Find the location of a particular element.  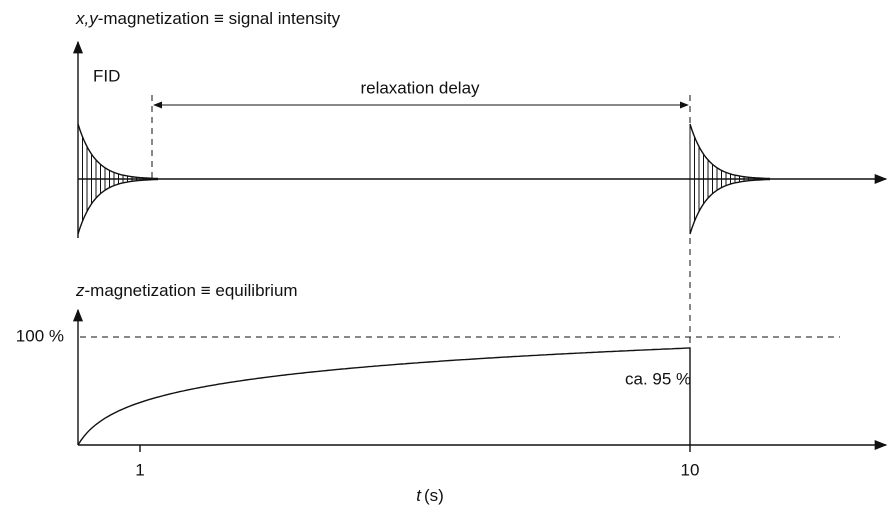

axis-variable: t is located at coordinates (419, 495).